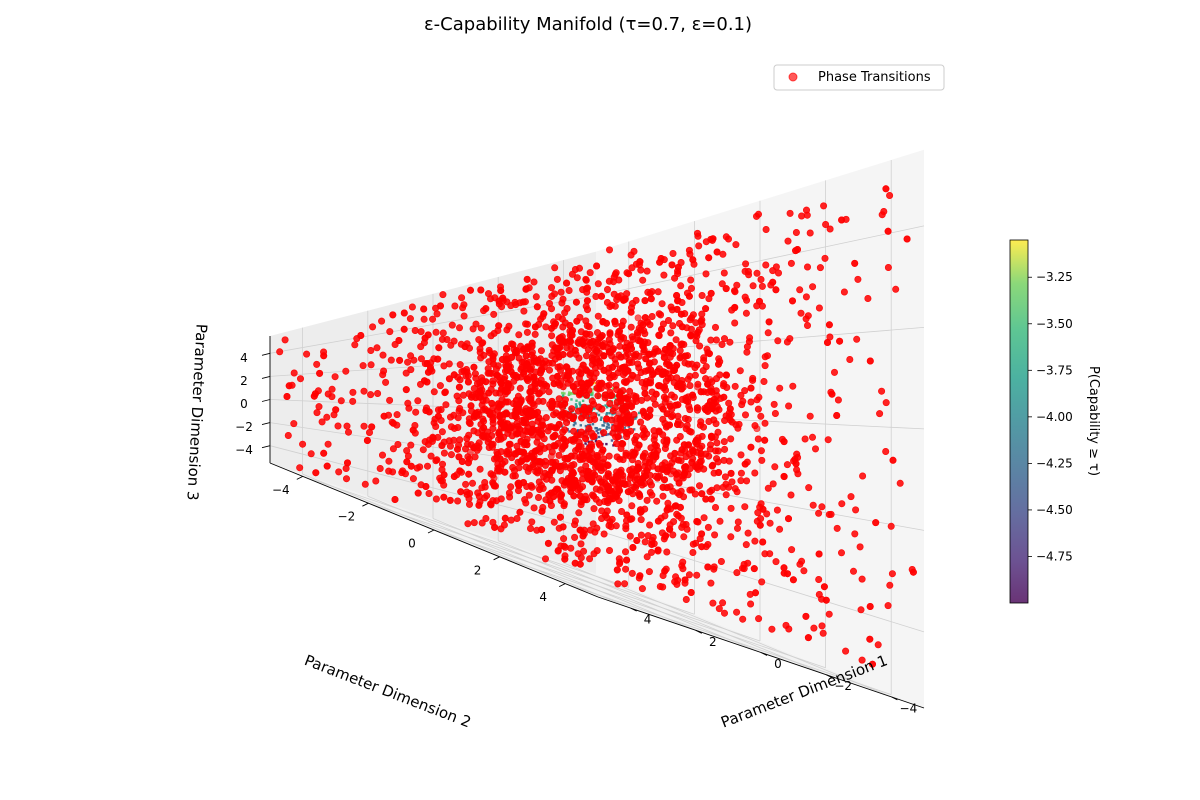 The width and height of the screenshot is (1200, 800). What do you see at coordinates (431, 531) in the screenshot?
I see `y-tick-mark` at bounding box center [431, 531].